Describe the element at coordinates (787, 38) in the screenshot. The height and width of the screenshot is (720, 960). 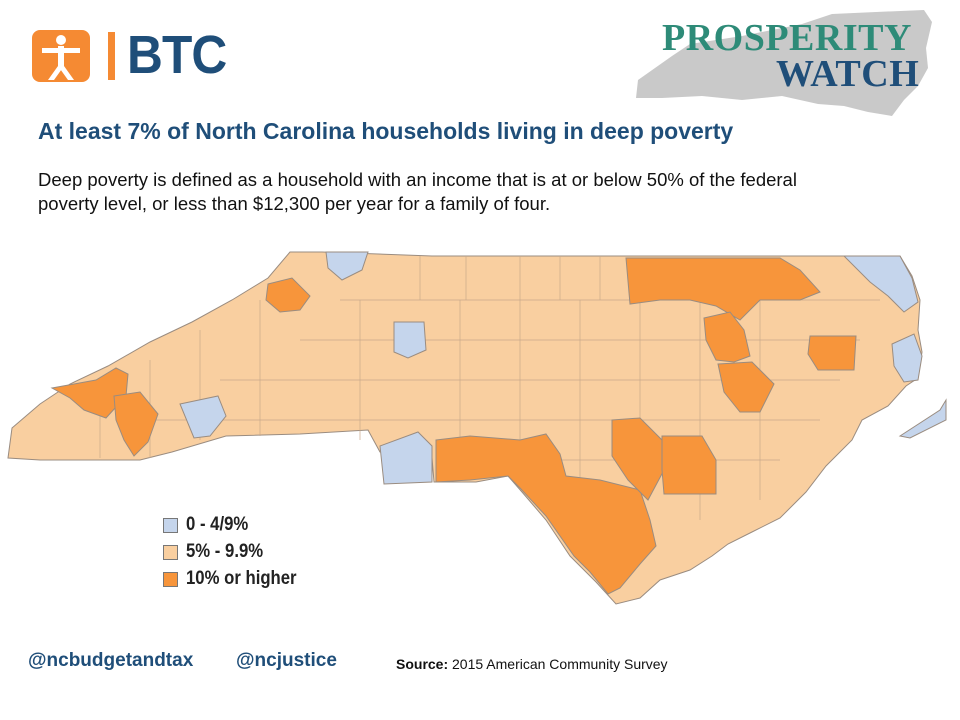
I see `prosperity-watch-line1: PROSPERITY` at that location.